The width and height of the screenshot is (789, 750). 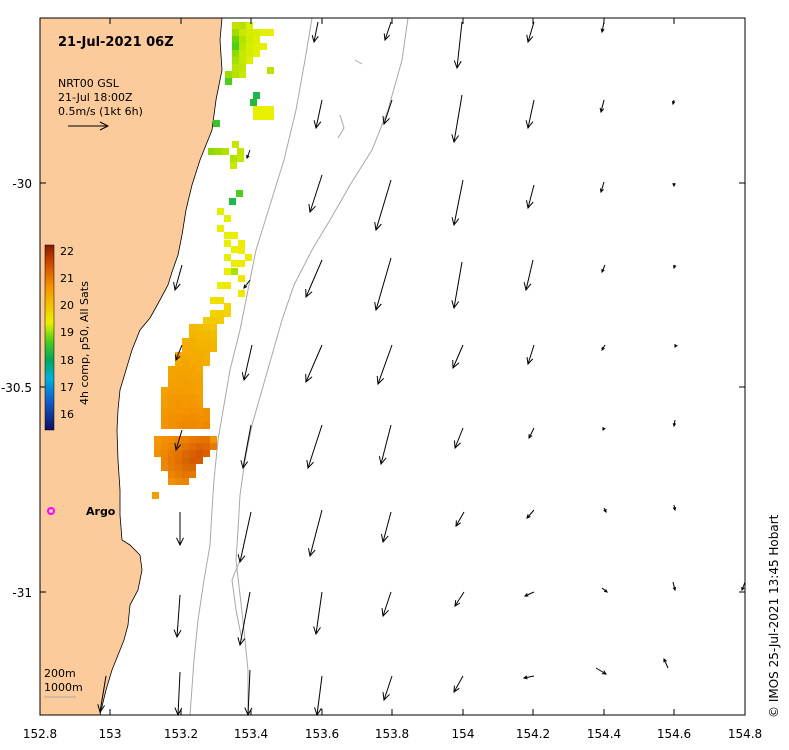 What do you see at coordinates (322, 734) in the screenshot?
I see `x-tick-label: 153.6` at bounding box center [322, 734].